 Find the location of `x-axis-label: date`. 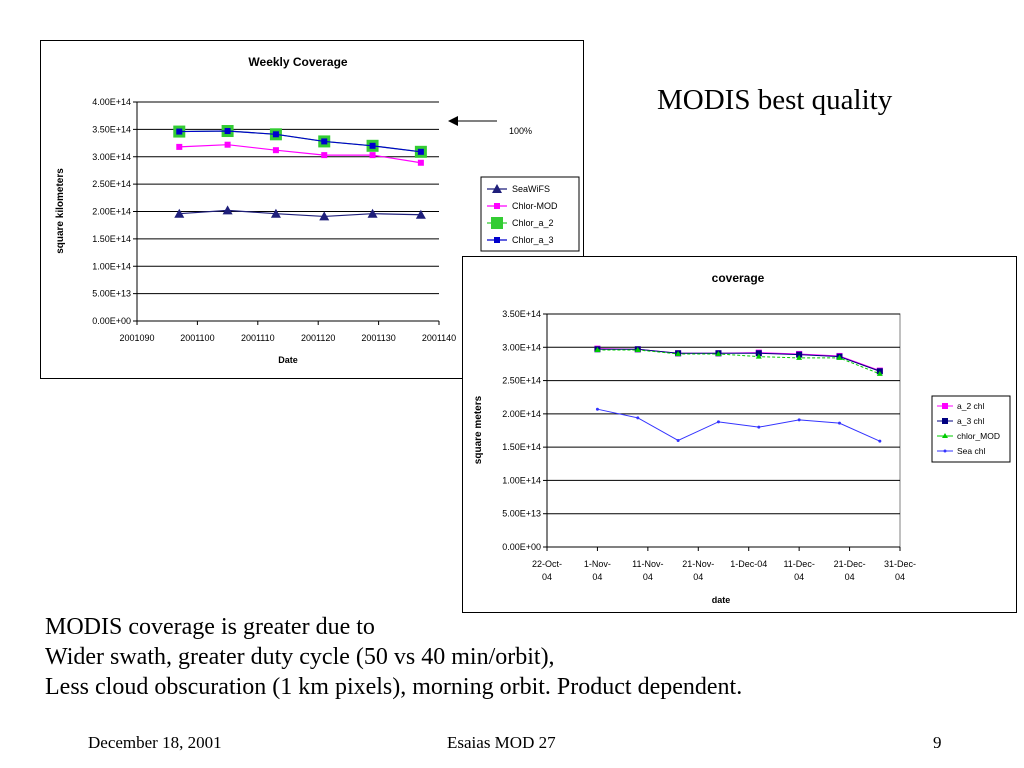

x-axis-label: date is located at coordinates (721, 600).